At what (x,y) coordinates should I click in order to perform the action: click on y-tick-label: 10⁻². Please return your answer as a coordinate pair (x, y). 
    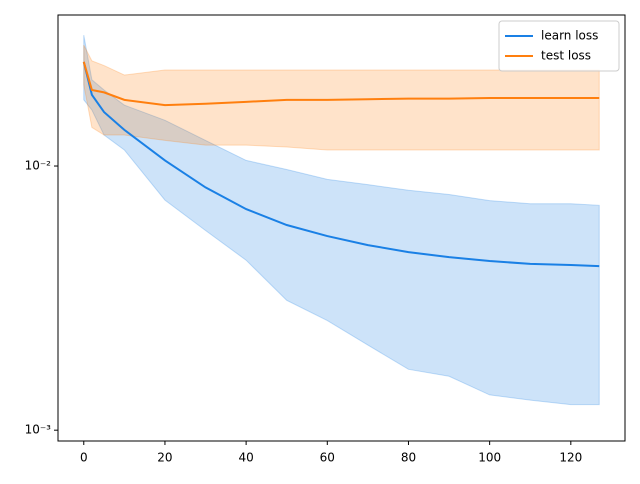
    Looking at the image, I should click on (38, 166).